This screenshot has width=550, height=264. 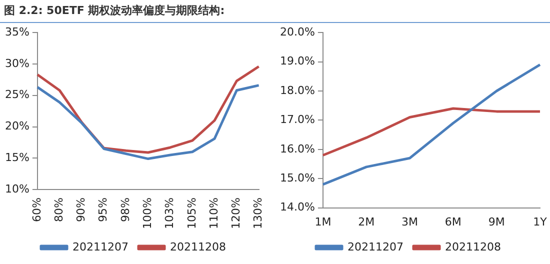 I want to click on x-tick-label: 95%, so click(x=103, y=210).